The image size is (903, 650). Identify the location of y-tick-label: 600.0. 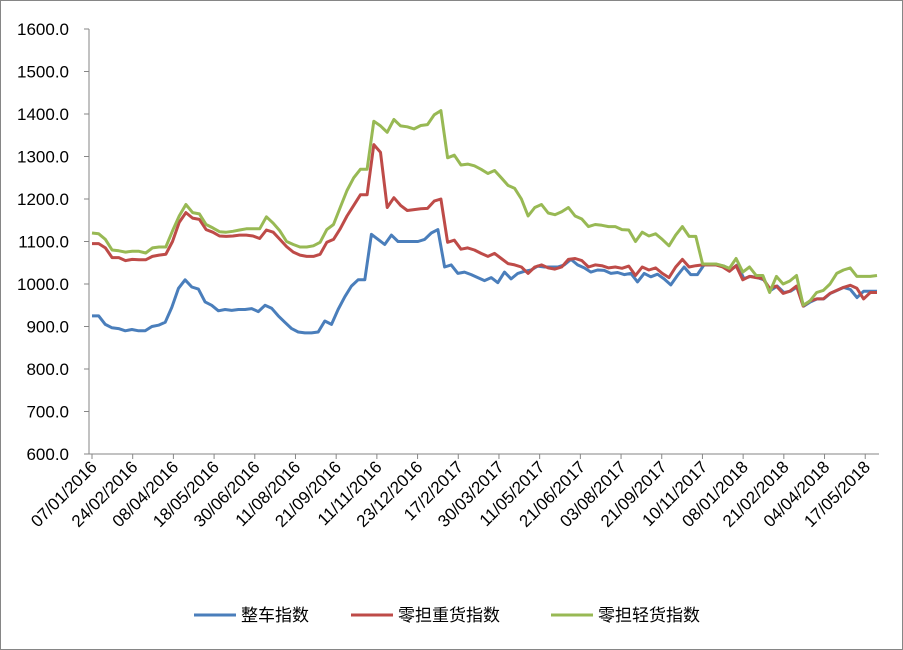
(47, 454).